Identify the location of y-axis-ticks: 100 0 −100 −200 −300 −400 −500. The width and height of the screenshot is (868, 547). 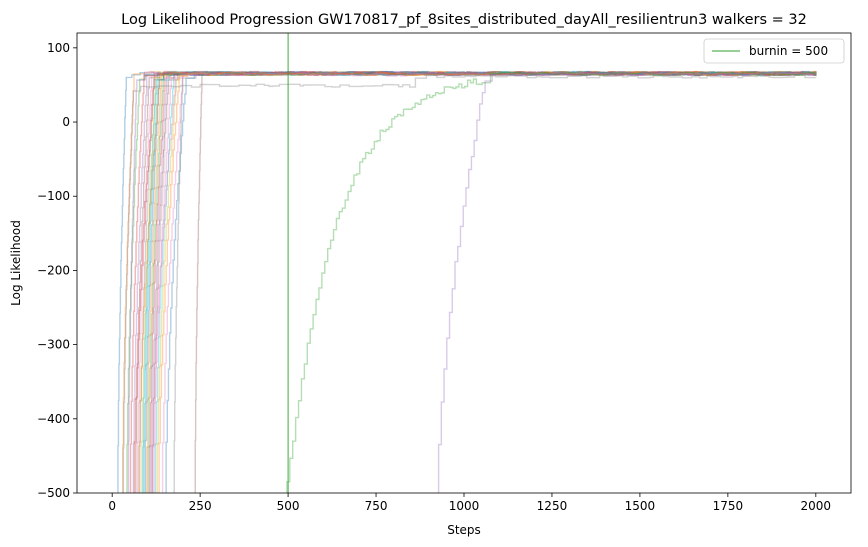
(57, 270).